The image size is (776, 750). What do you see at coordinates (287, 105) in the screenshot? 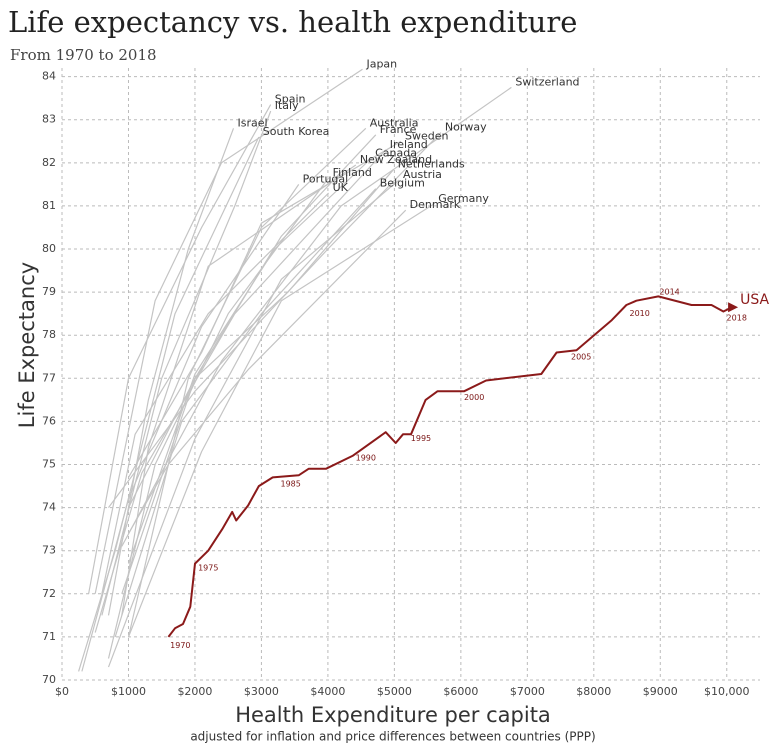
I see `series-label: Italy` at bounding box center [287, 105].